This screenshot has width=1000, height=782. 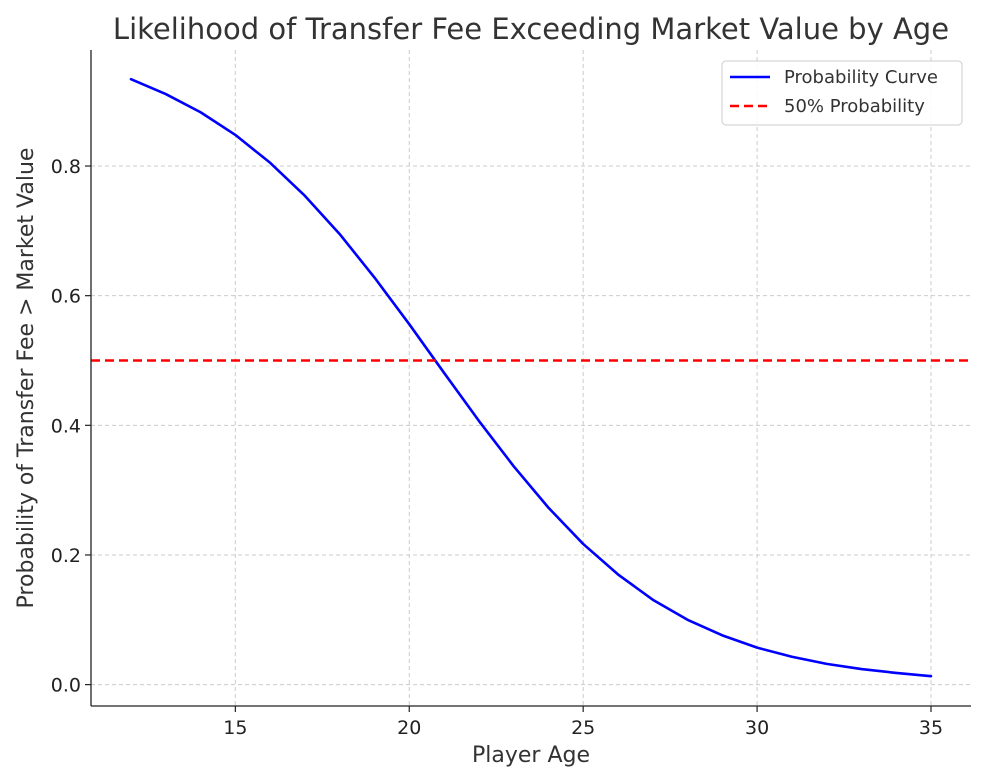 I want to click on y-tick-label: 0.2, so click(x=66, y=556).